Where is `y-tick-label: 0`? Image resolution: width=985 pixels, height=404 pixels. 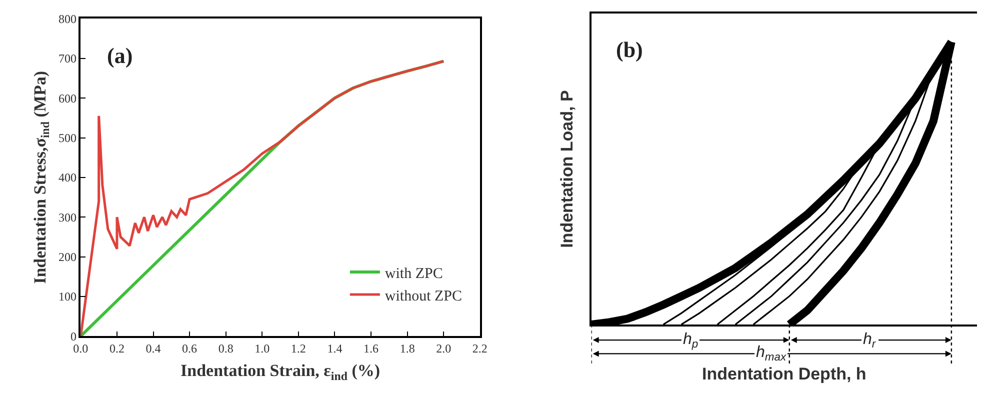
y-tick-label: 0 is located at coordinates (73, 336).